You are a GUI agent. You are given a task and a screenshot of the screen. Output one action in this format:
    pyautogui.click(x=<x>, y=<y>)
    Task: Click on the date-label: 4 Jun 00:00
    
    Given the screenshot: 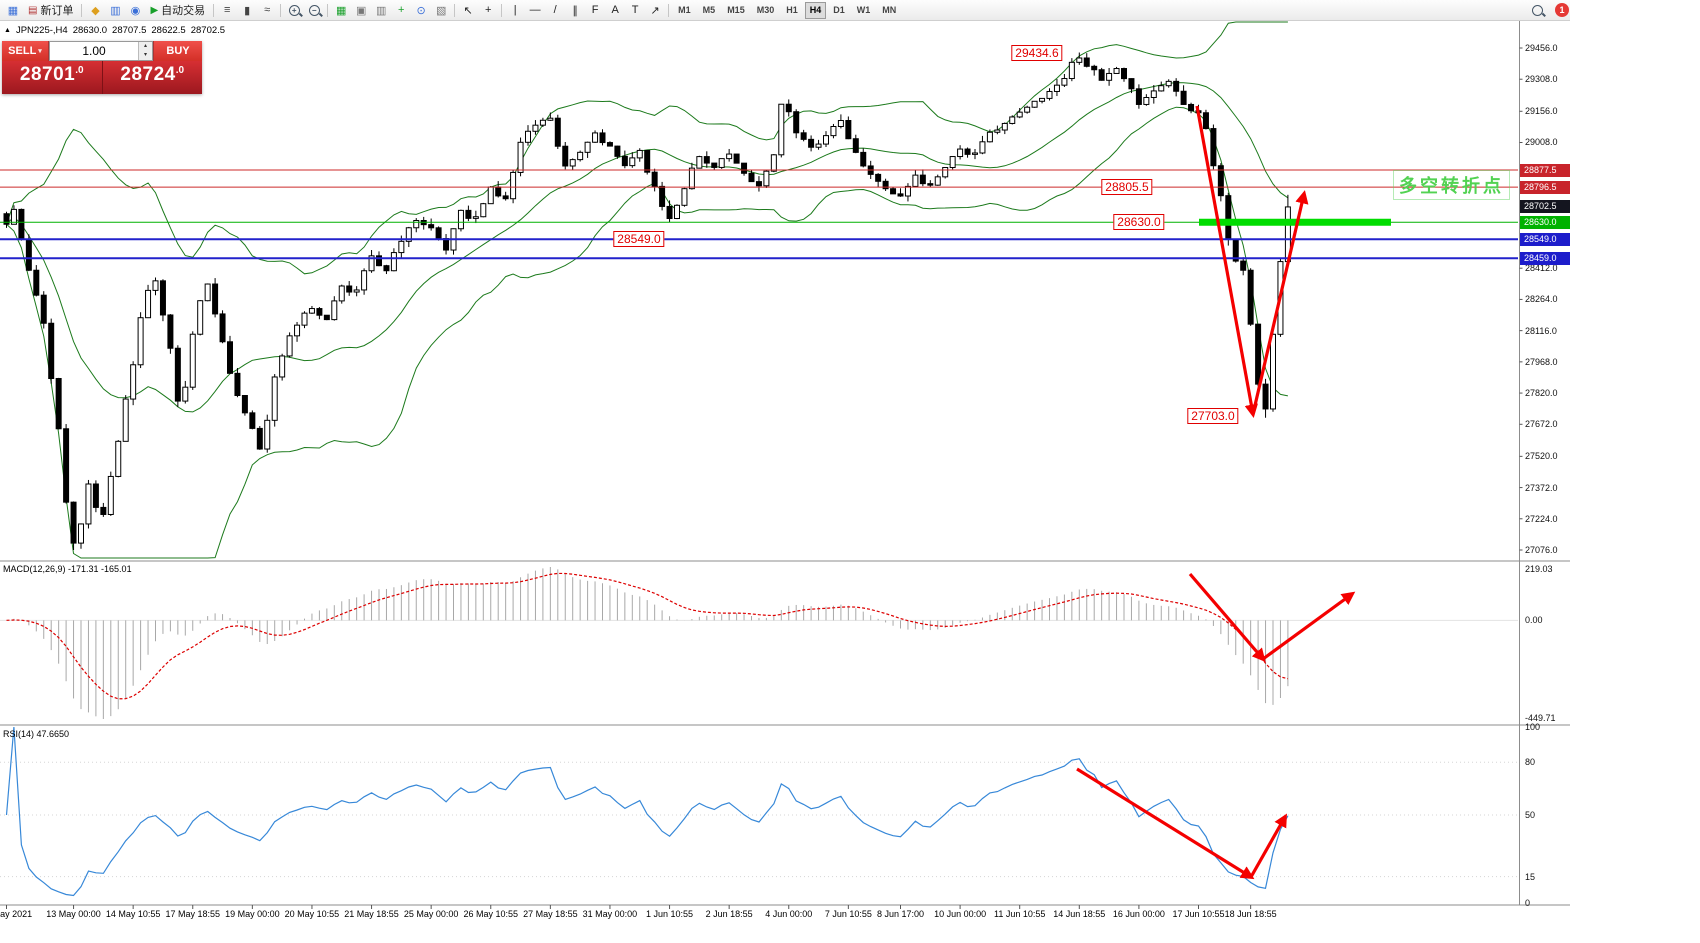 What is the action you would take?
    pyautogui.click(x=789, y=914)
    